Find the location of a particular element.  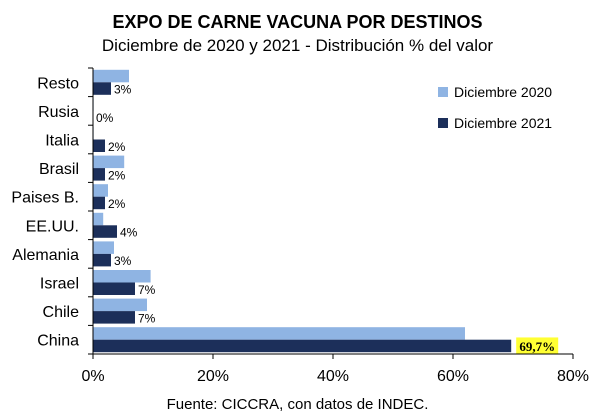

bar-brasil-2020 is located at coordinates (109, 162).